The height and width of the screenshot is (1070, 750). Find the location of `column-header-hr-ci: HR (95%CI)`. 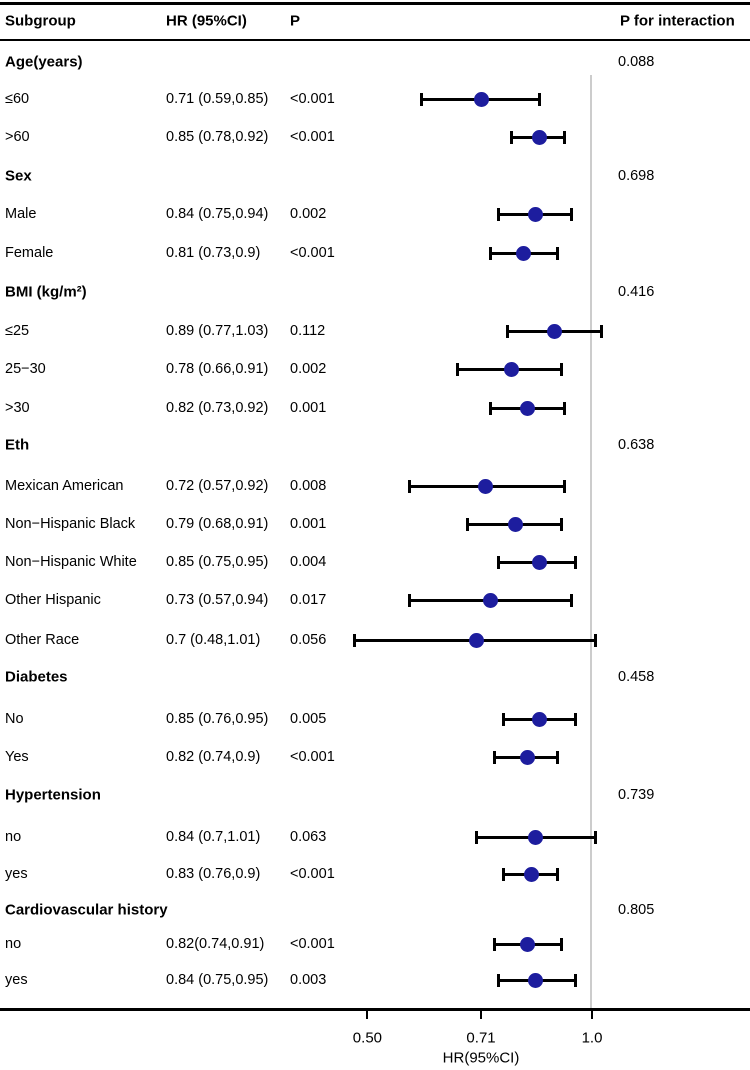

column-header-hr-ci: HR (95%CI) is located at coordinates (206, 21).